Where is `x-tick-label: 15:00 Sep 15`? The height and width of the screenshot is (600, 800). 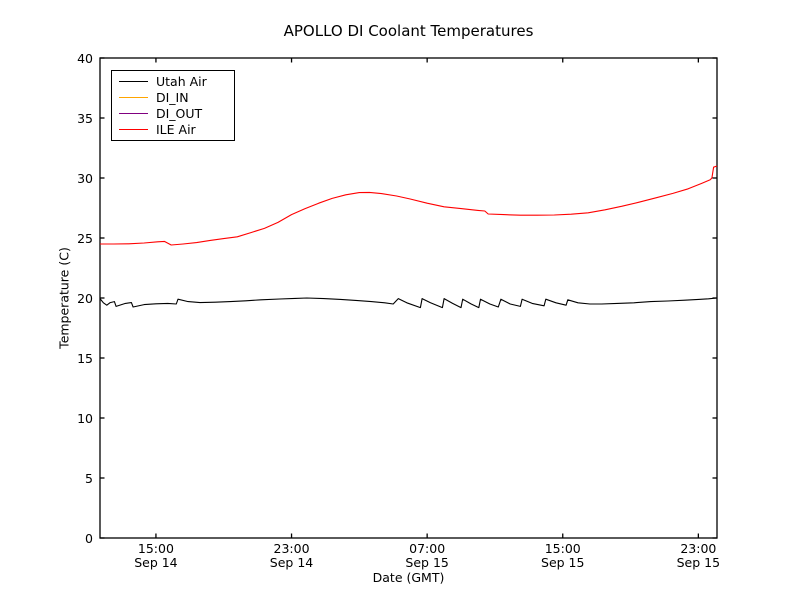
x-tick-label: 15:00 Sep 15 is located at coordinates (563, 555).